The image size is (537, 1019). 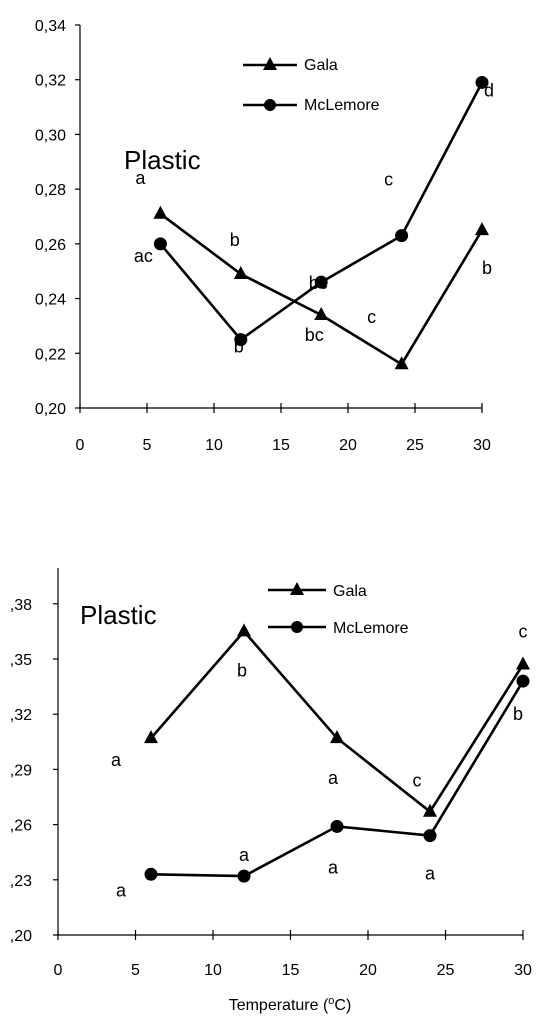 What do you see at coordinates (34, 771) in the screenshot?
I see `chart-2-y-ticks: ,20 ,23 ,26 ,29 ,32 ,35 ,38` at bounding box center [34, 771].